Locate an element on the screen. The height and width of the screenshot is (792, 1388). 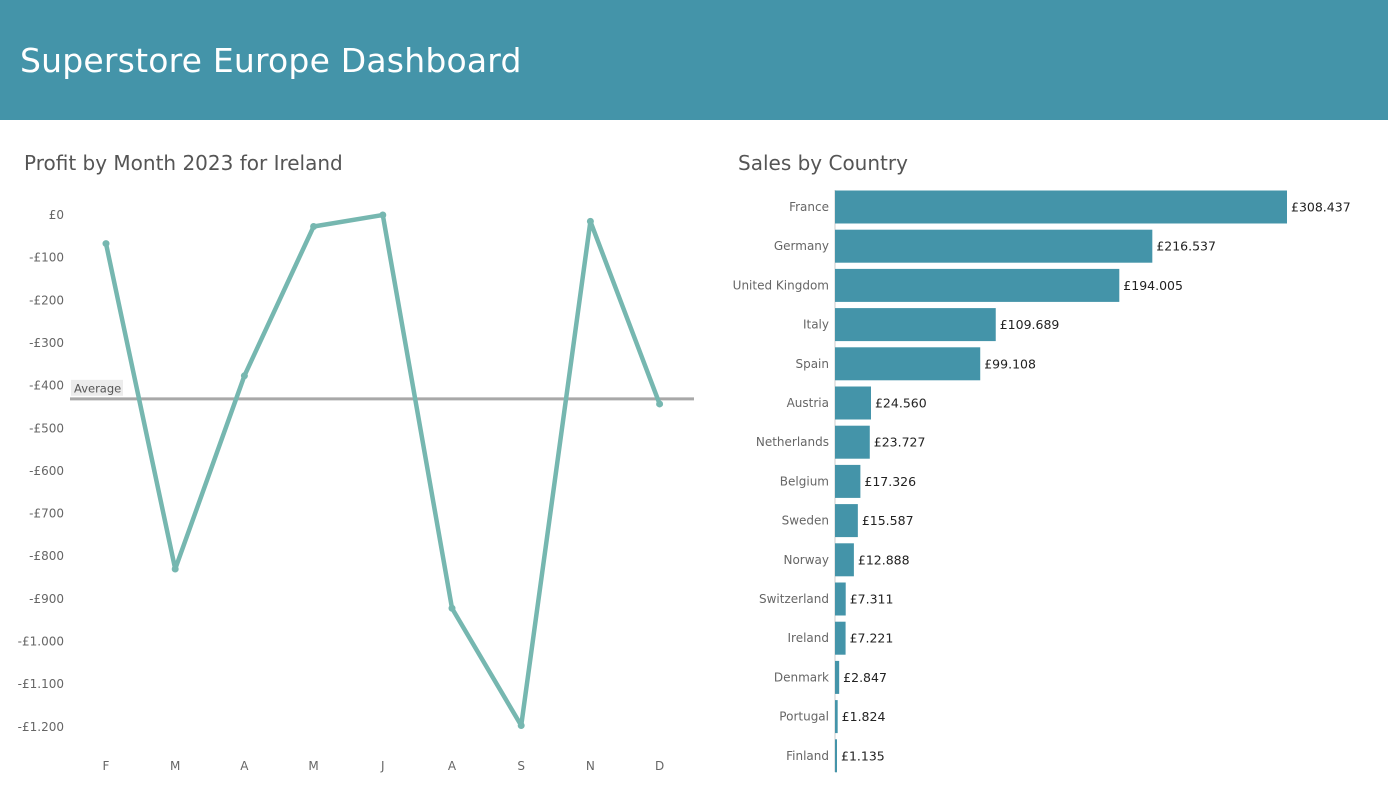
dashboard-title: Superstore Europe Dashboard is located at coordinates (271, 60).